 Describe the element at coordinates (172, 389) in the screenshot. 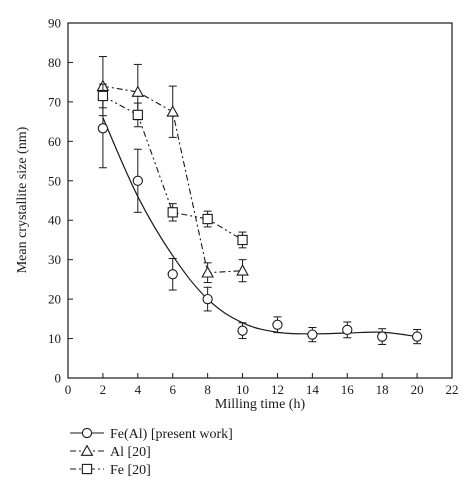

I see `x-tick-label-6: 6` at that location.